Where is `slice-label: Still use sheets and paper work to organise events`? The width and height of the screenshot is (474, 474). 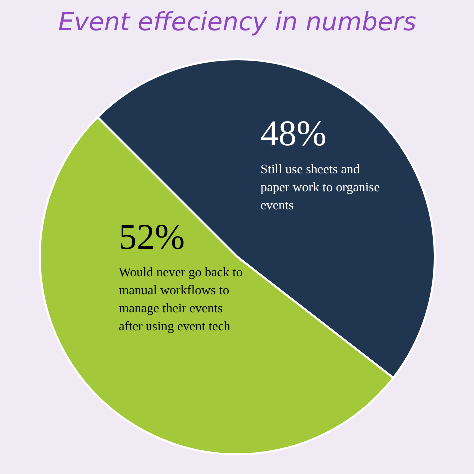 slice-label: Still use sheets and paper work to organise events is located at coordinates (320, 186).